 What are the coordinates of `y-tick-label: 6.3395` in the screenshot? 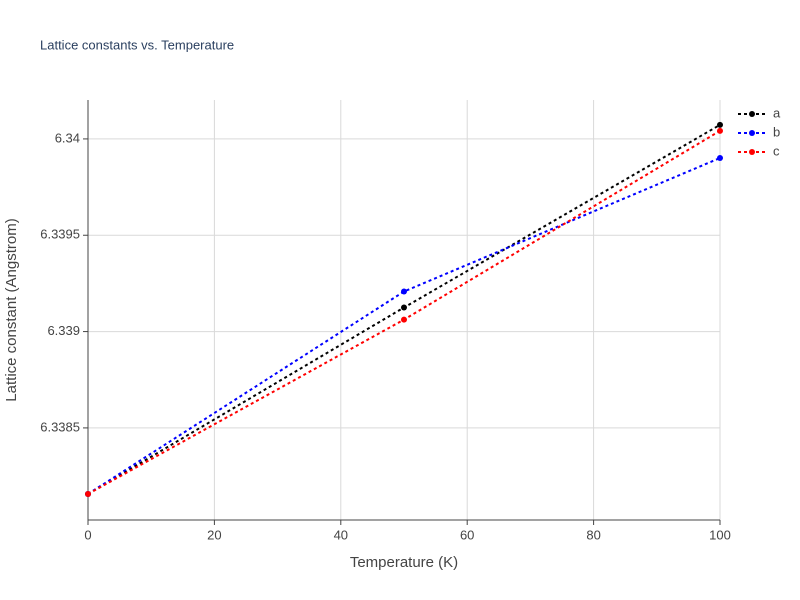 It's located at (60, 234).